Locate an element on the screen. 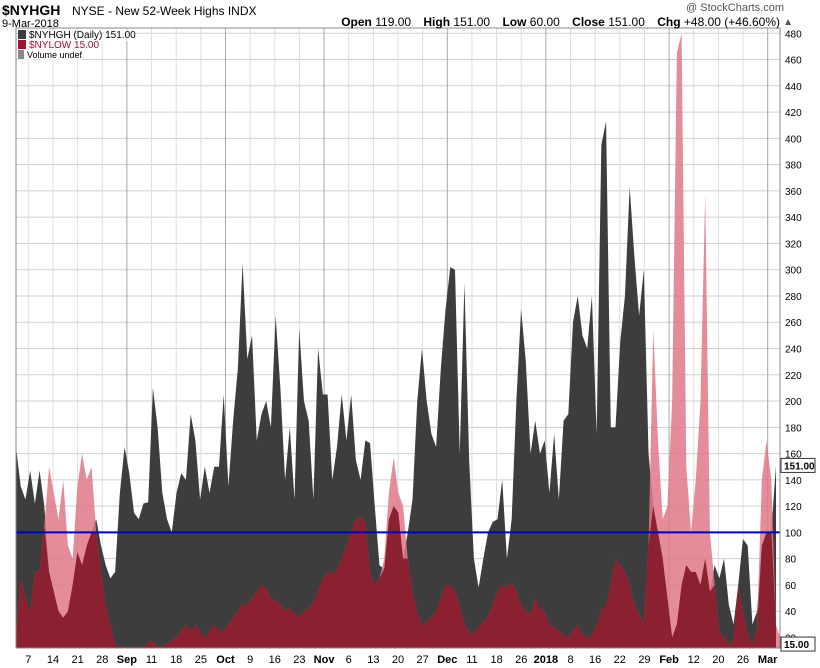 The width and height of the screenshot is (820, 668). collapse-arrow-icon: ▲ is located at coordinates (788, 22).